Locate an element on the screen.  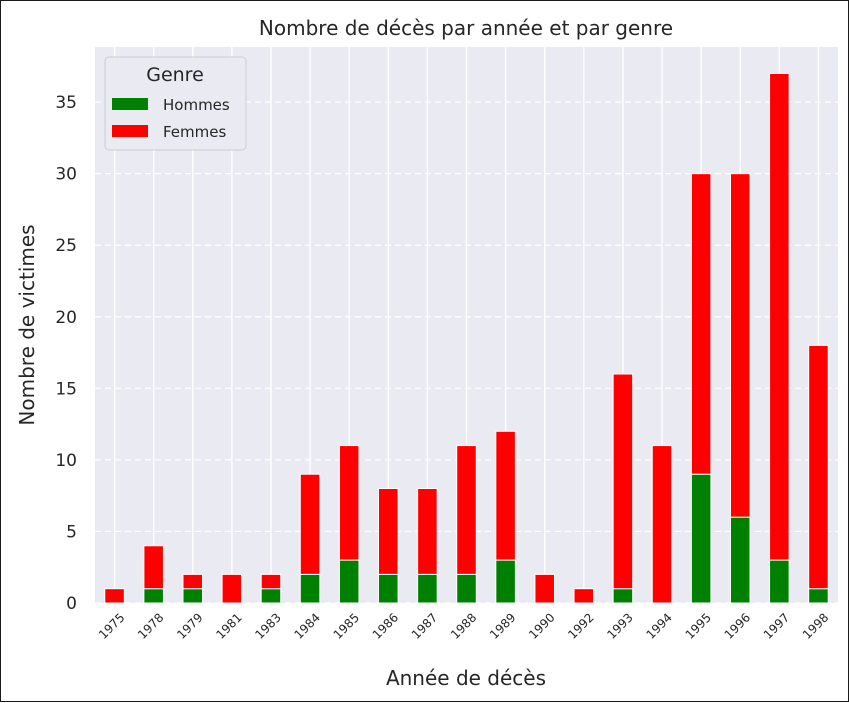
legend-swatch-femmes is located at coordinates (130, 131).